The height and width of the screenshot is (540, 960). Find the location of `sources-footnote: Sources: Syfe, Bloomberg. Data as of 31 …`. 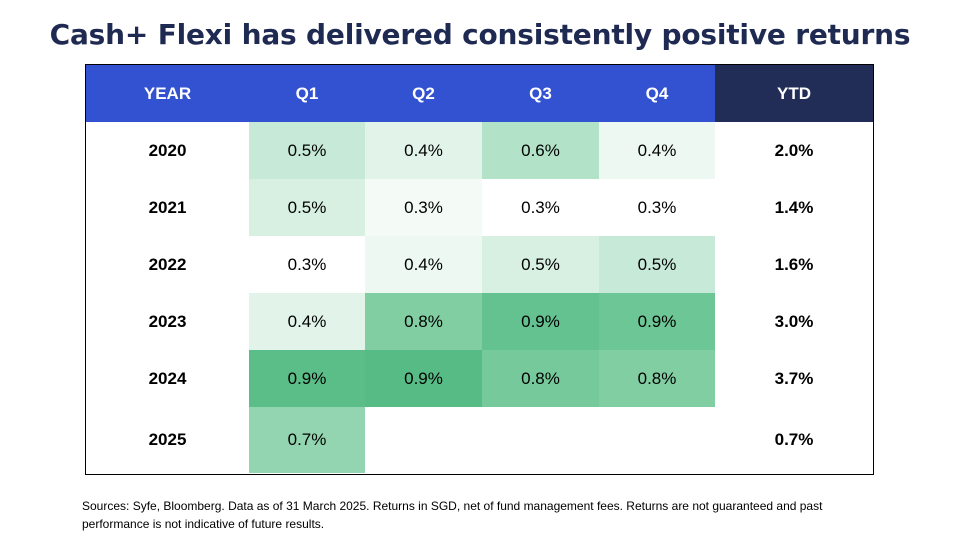

sources-footnote: Sources: Syfe, Bloomberg. Data as of 31 … is located at coordinates (452, 515).